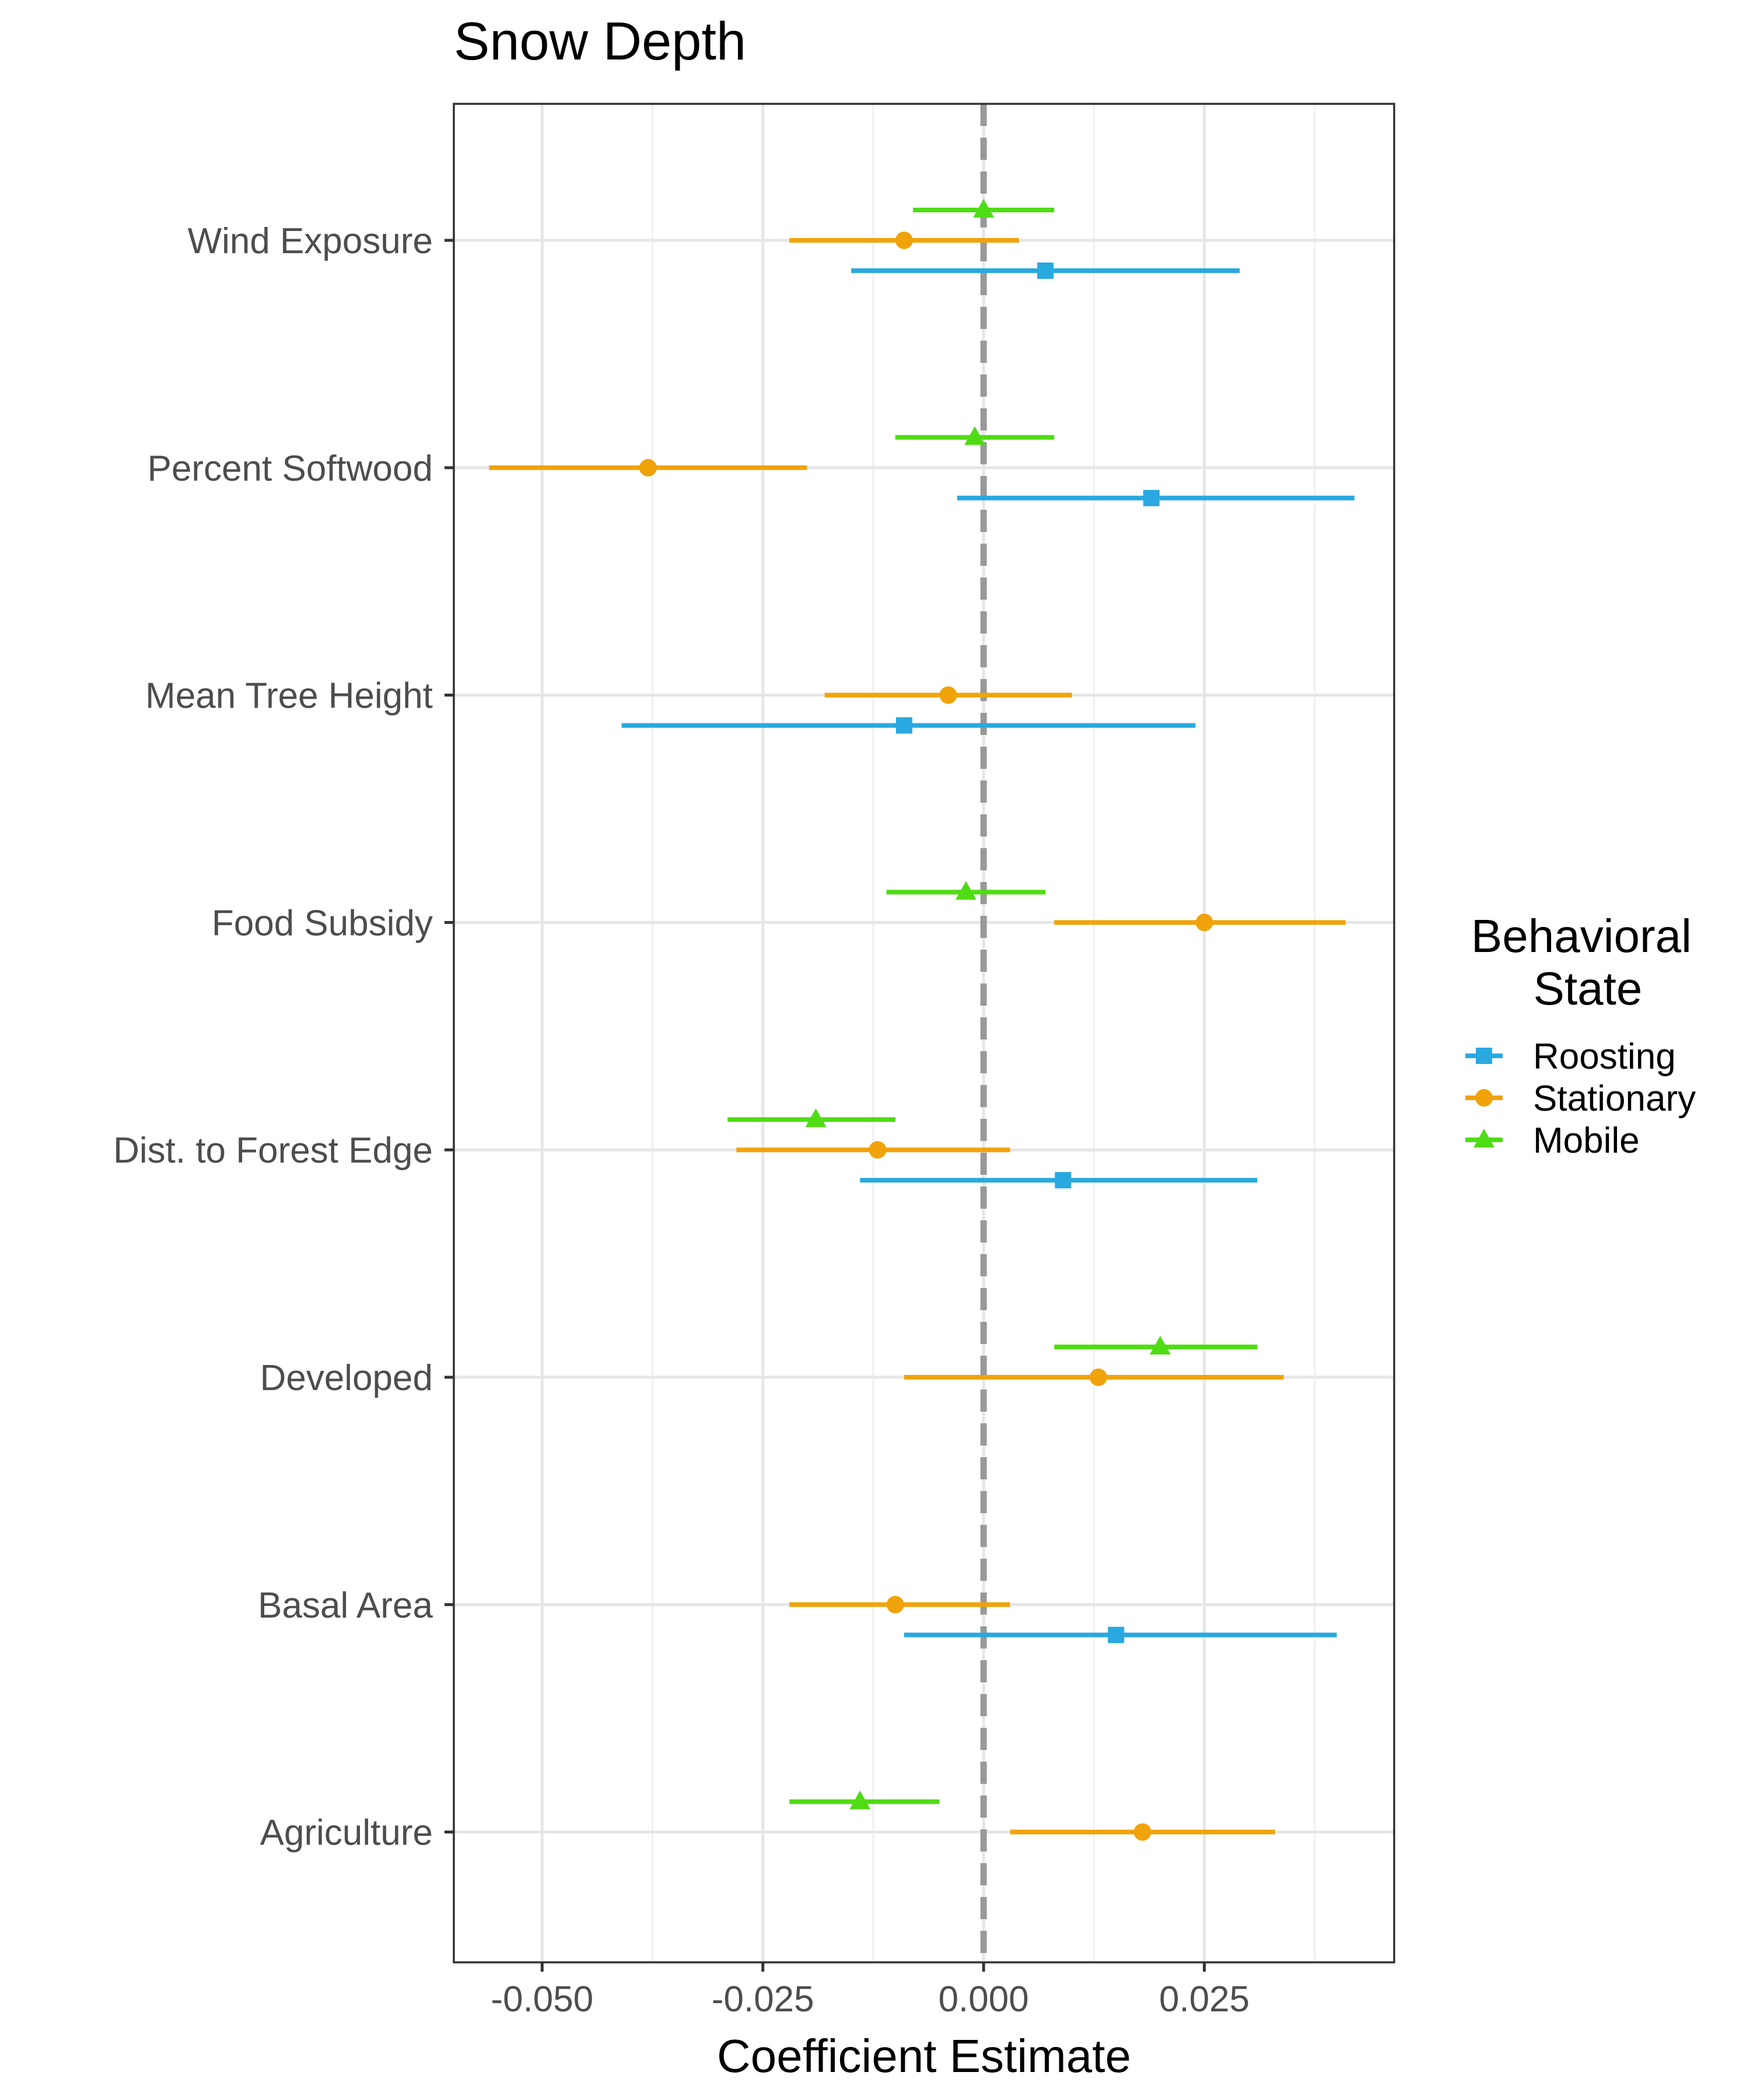 This screenshot has width=1750, height=2100. I want to click on y-tick-label: Percent Softwood, so click(290, 469).